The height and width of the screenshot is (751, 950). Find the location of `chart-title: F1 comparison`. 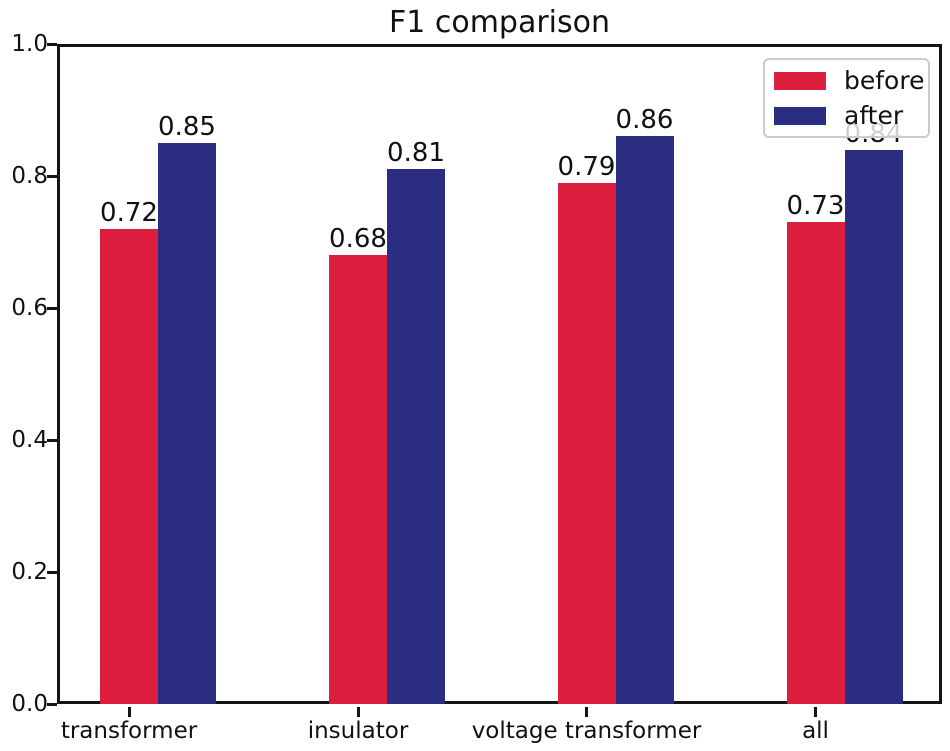

chart-title: F1 comparison is located at coordinates (499, 22).